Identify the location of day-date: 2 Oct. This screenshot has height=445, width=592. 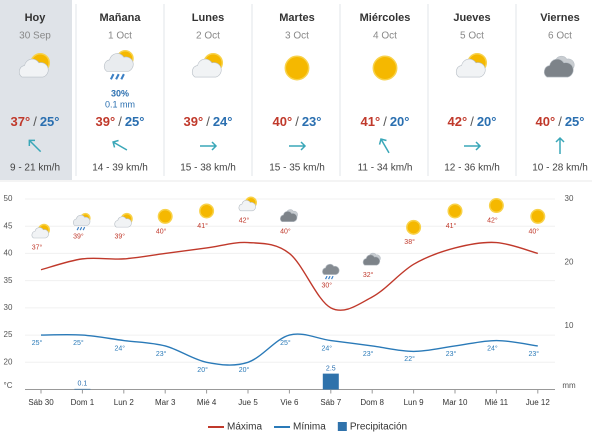
(208, 36).